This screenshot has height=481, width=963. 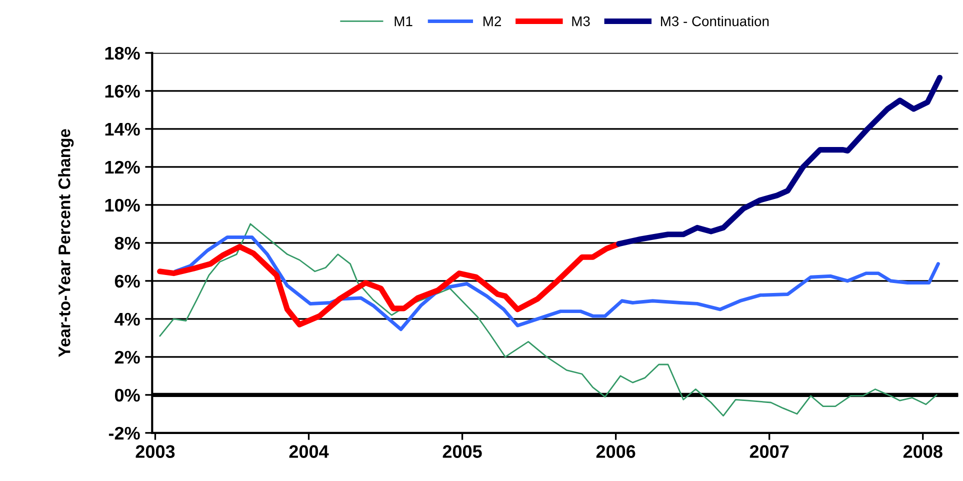 What do you see at coordinates (127, 395) in the screenshot?
I see `y-tick-label: 0%` at bounding box center [127, 395].